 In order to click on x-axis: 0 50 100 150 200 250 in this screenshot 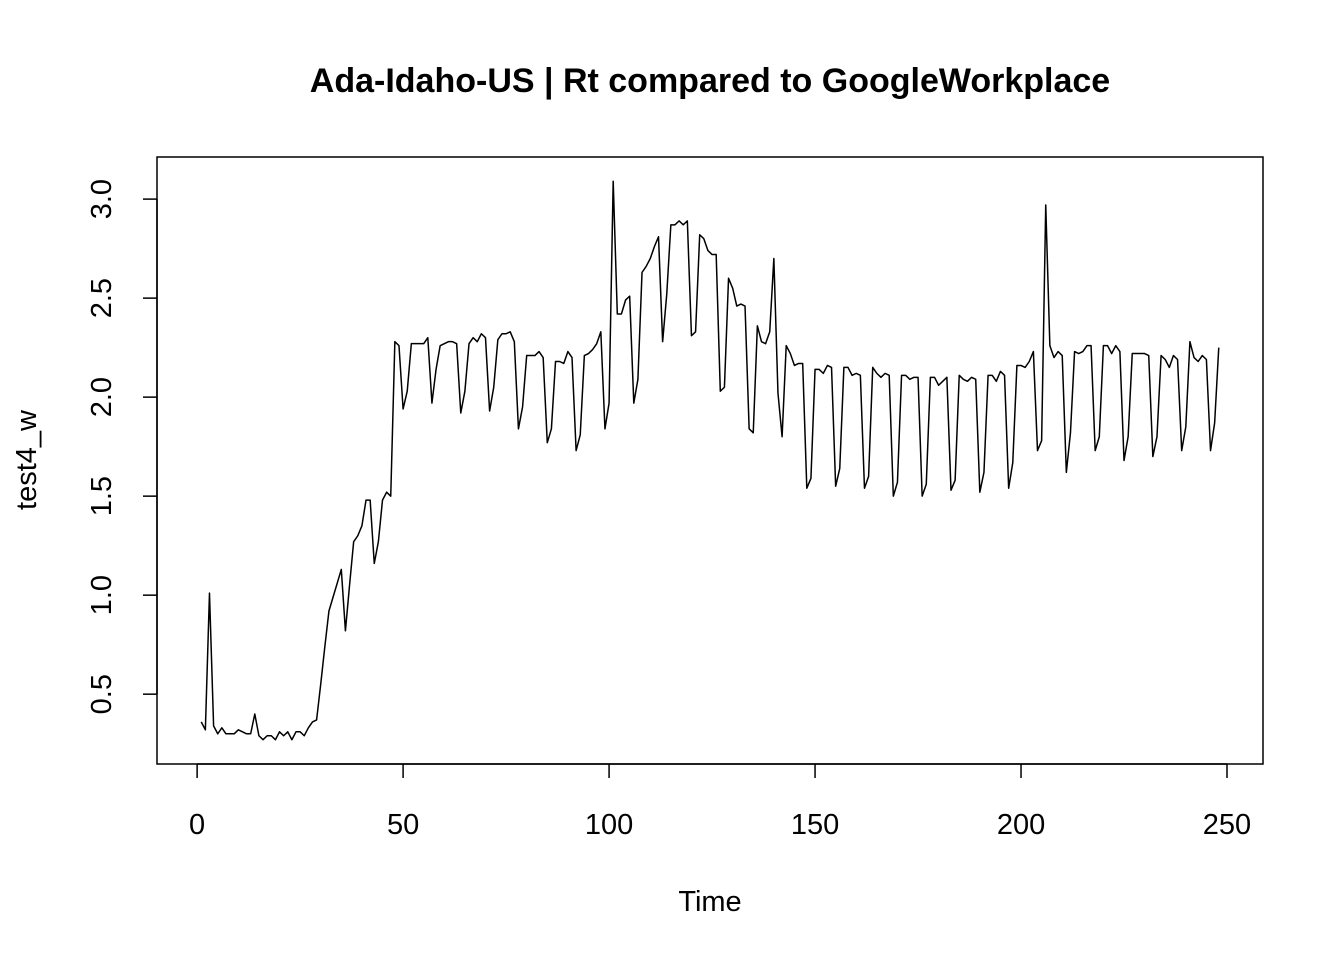, I will do `click(720, 802)`.